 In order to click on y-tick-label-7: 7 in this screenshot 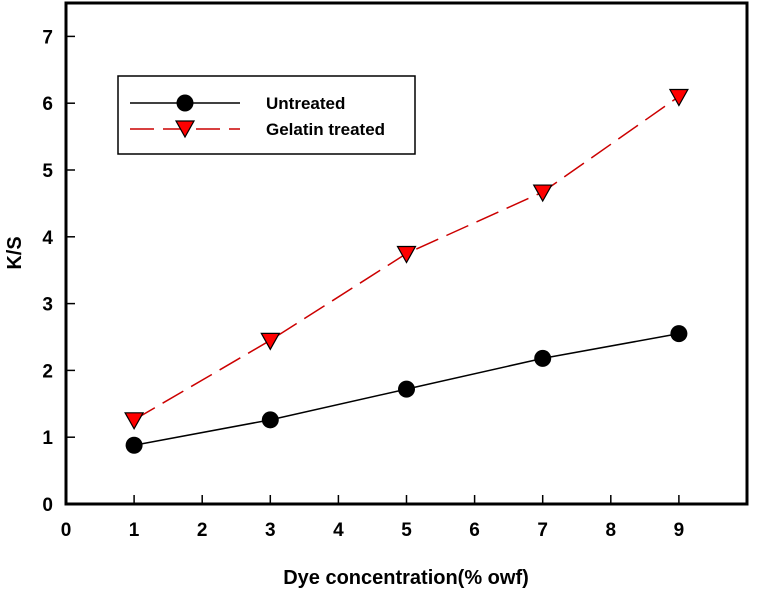, I will do `click(47, 37)`.